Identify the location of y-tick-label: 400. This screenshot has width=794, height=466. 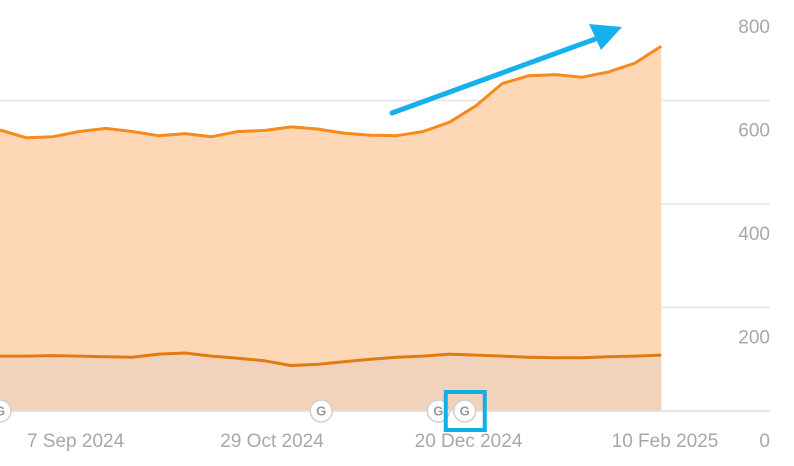
(754, 234).